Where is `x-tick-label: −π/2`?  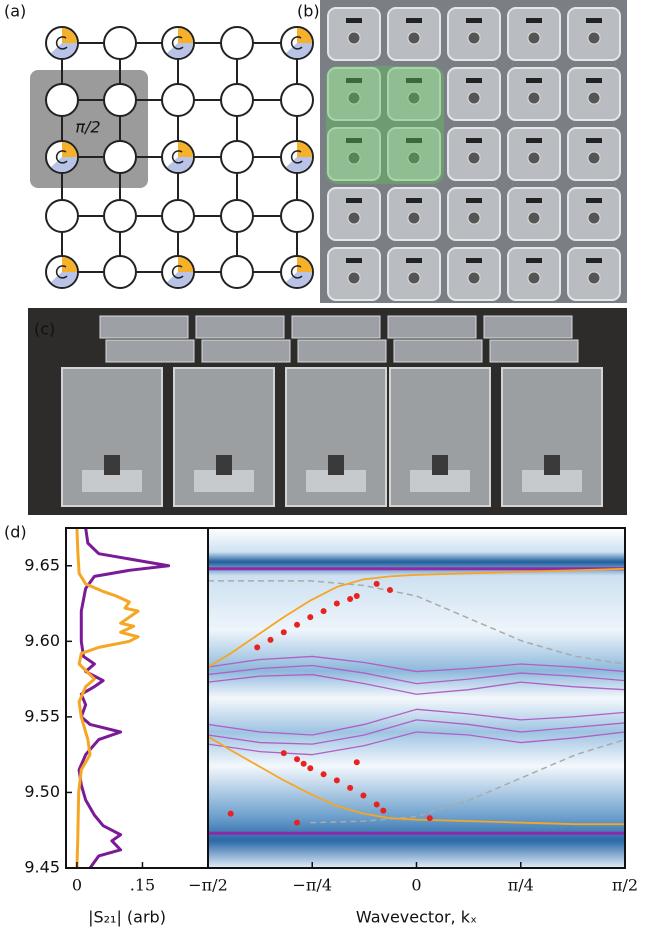
x-tick-label: −π/2 is located at coordinates (208, 885).